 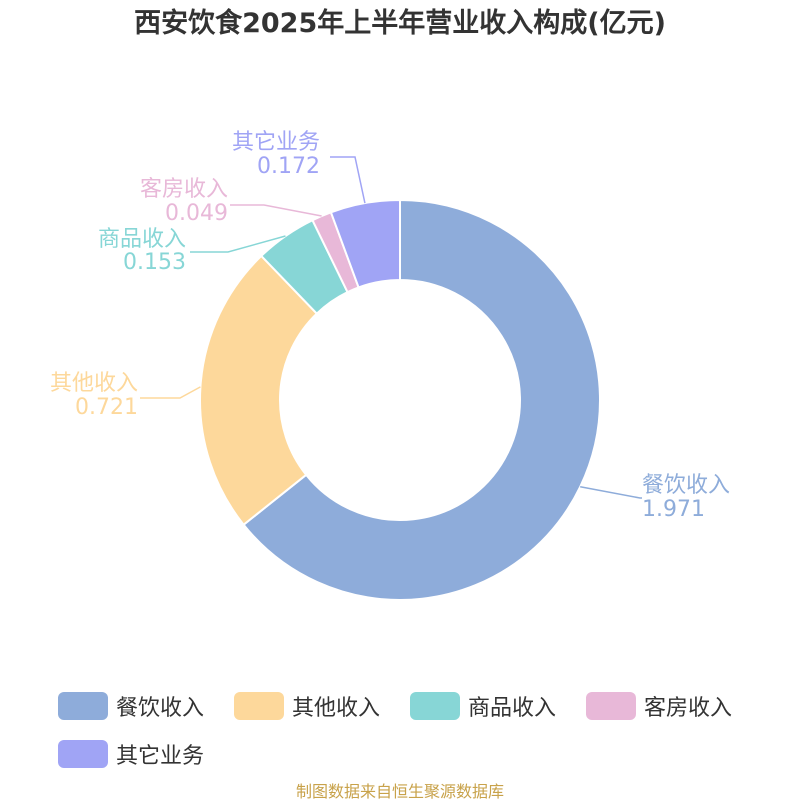 What do you see at coordinates (94, 383) in the screenshot?
I see `slice-name-label-1: 其他收入` at bounding box center [94, 383].